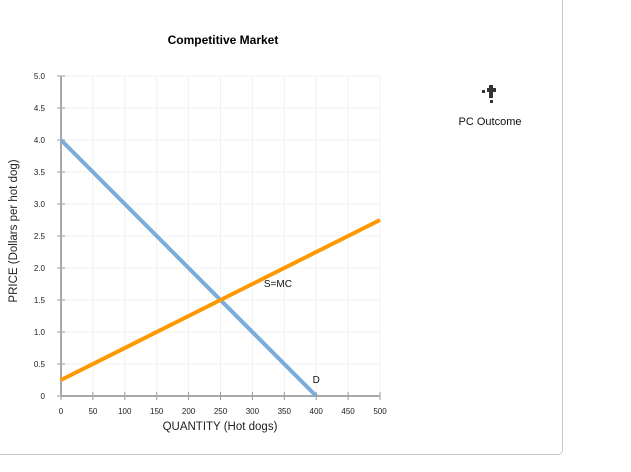 This screenshot has width=631, height=472. I want to click on legend-label-pc-outcome: PC Outcome, so click(490, 122).